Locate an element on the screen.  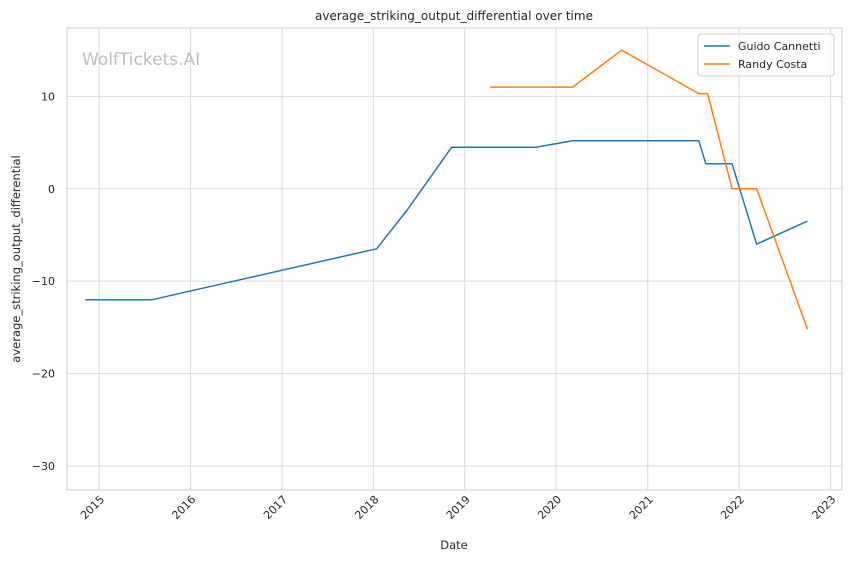
y-tick-label: −10 is located at coordinates (43, 281).